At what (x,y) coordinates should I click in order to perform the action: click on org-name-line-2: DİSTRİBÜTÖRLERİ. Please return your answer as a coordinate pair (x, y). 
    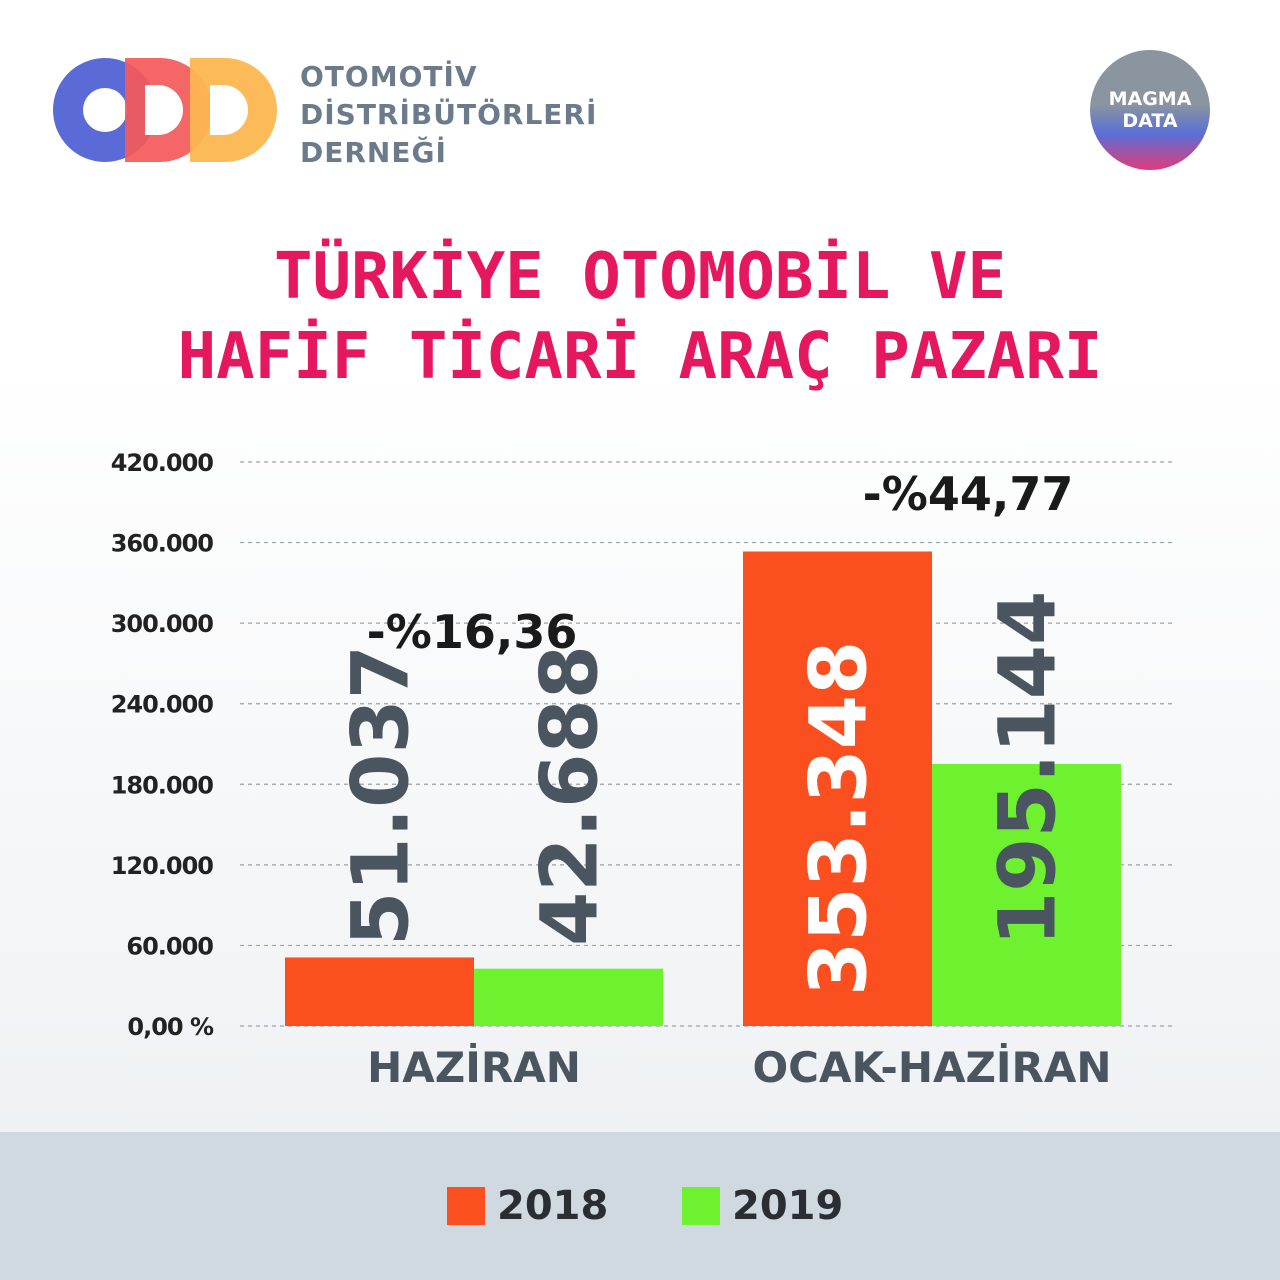
    Looking at the image, I should click on (449, 114).